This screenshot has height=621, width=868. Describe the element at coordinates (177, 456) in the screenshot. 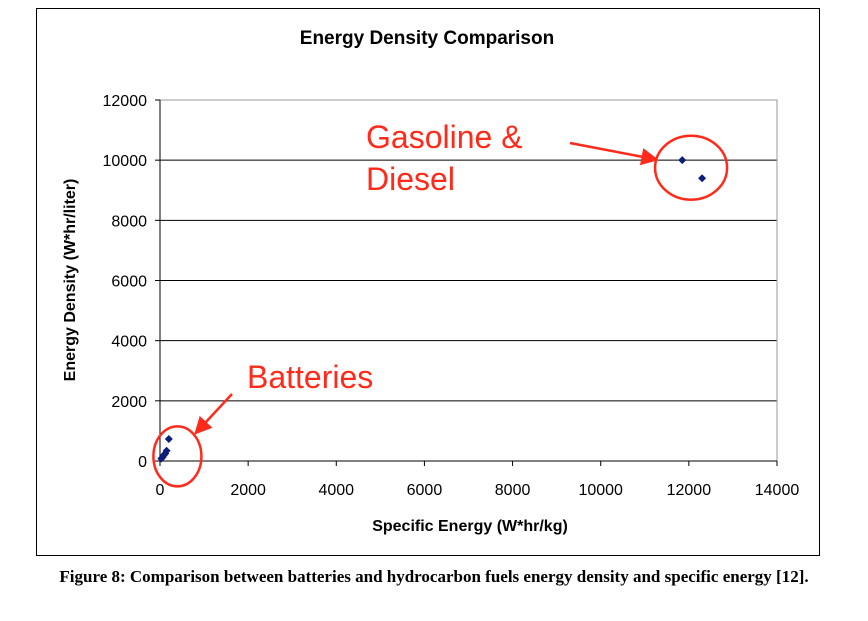

I see `annotation-circle-batteries` at that location.